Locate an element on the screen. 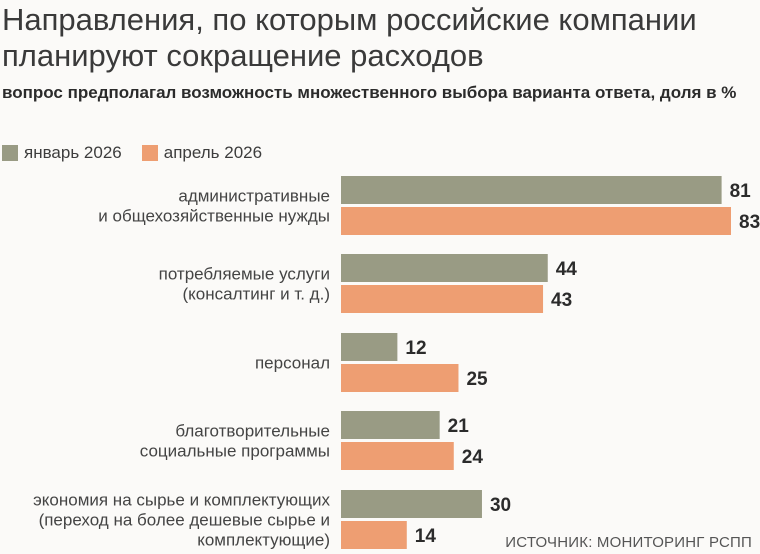  legend-label-apr: апрель 2026 is located at coordinates (213, 152).